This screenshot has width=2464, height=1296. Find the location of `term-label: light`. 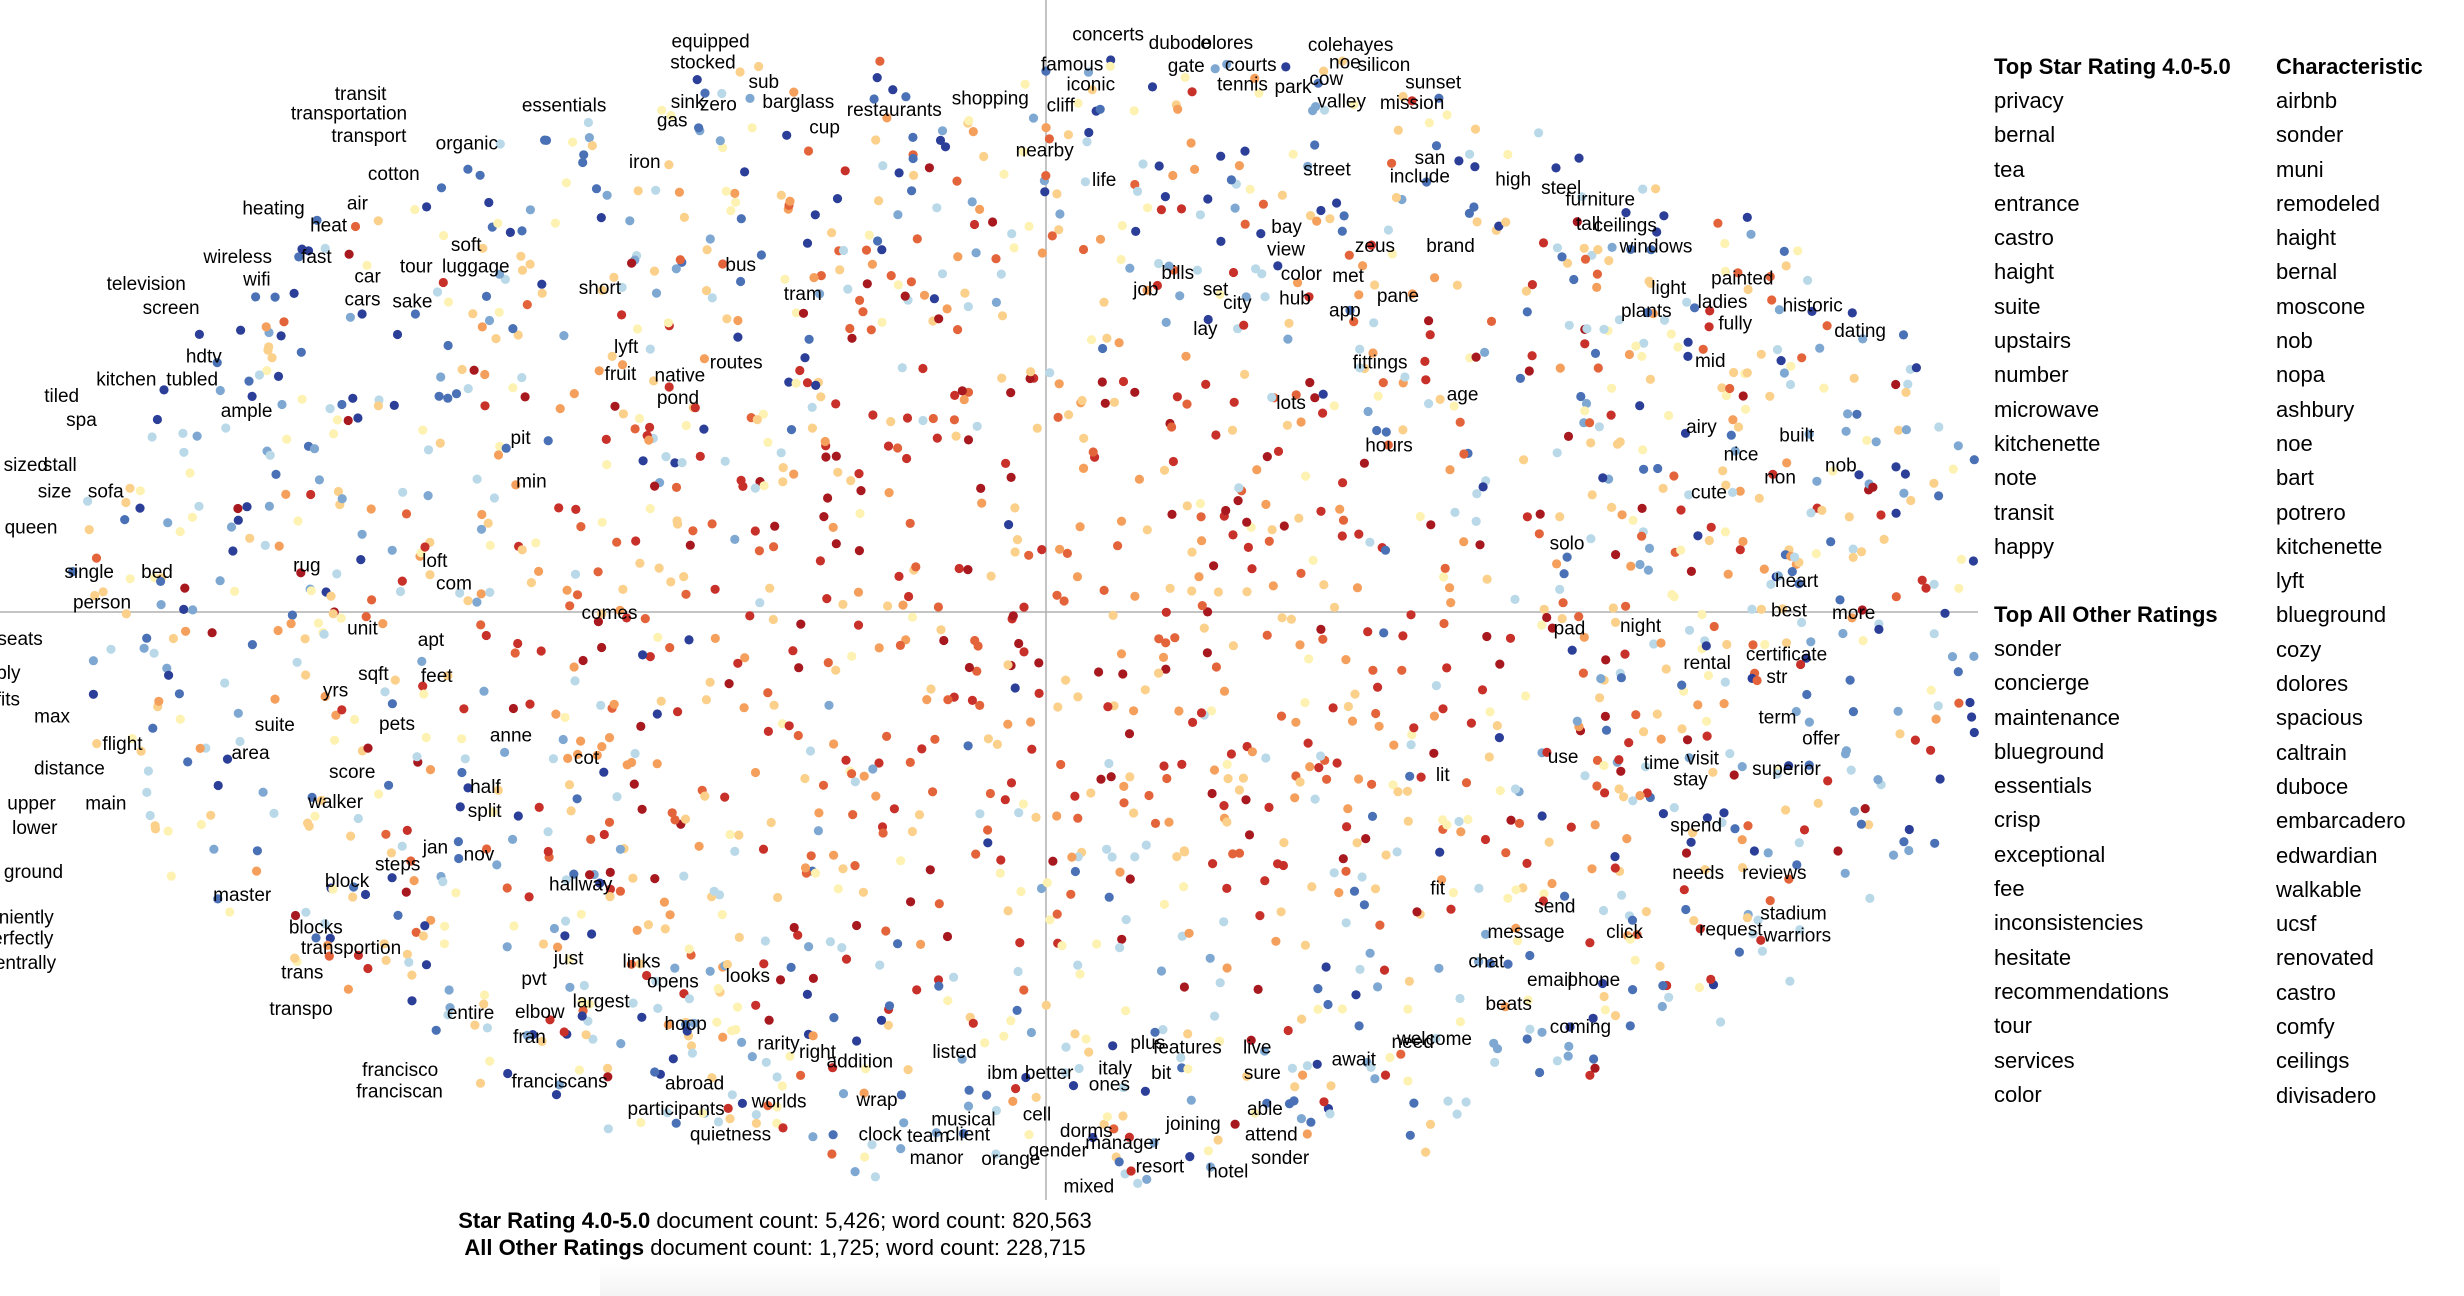

term-label: light is located at coordinates (1669, 288).